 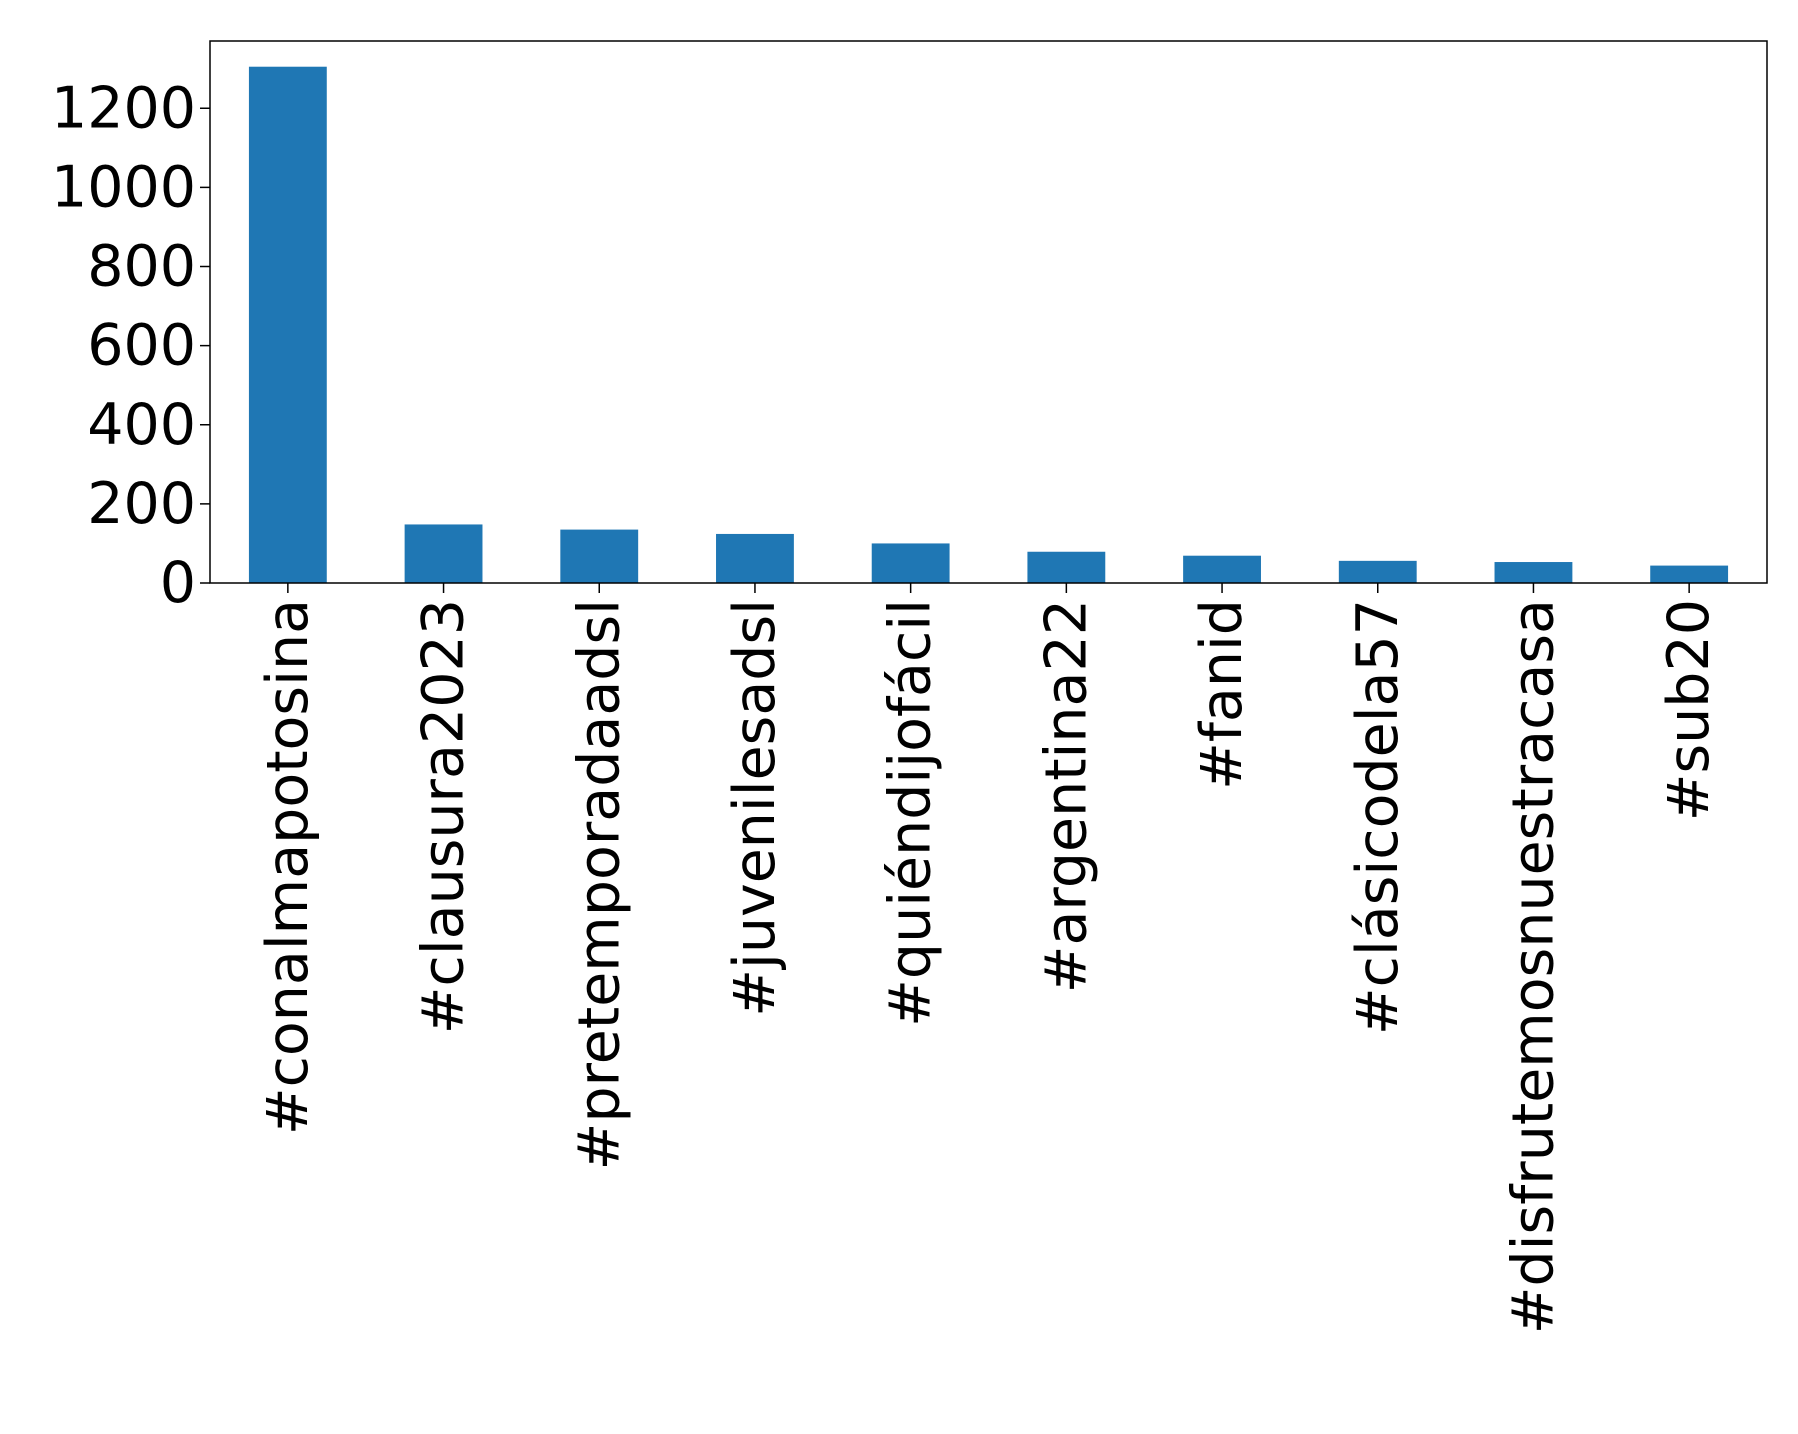 I want to click on x-tick-label-clausura2023: #clausura2023, so click(x=444, y=816).